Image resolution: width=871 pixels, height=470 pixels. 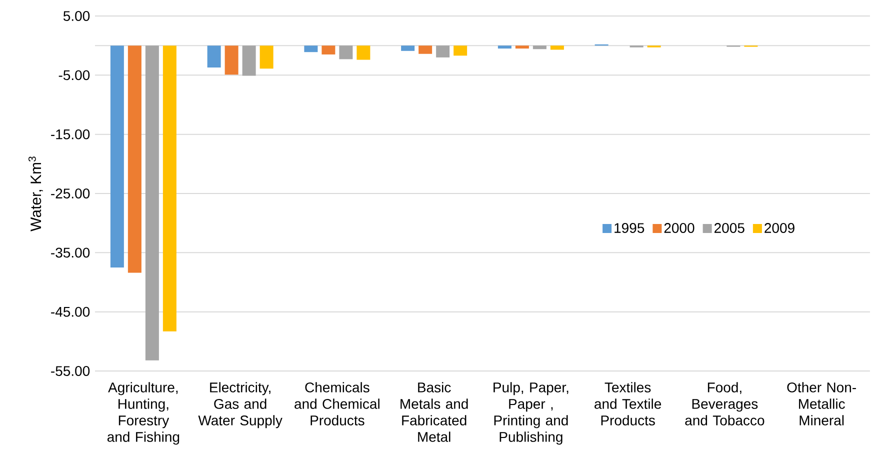 I want to click on x-tick-label: Chemicals and Chemical Products, so click(x=337, y=404).